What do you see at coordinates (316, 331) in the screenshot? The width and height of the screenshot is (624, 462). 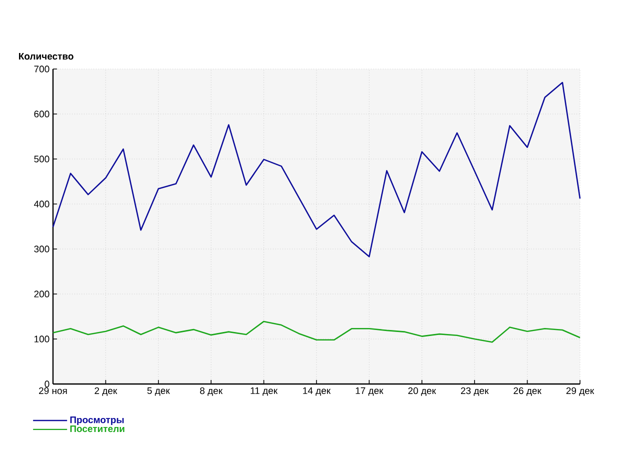 I see `line-series` at bounding box center [316, 331].